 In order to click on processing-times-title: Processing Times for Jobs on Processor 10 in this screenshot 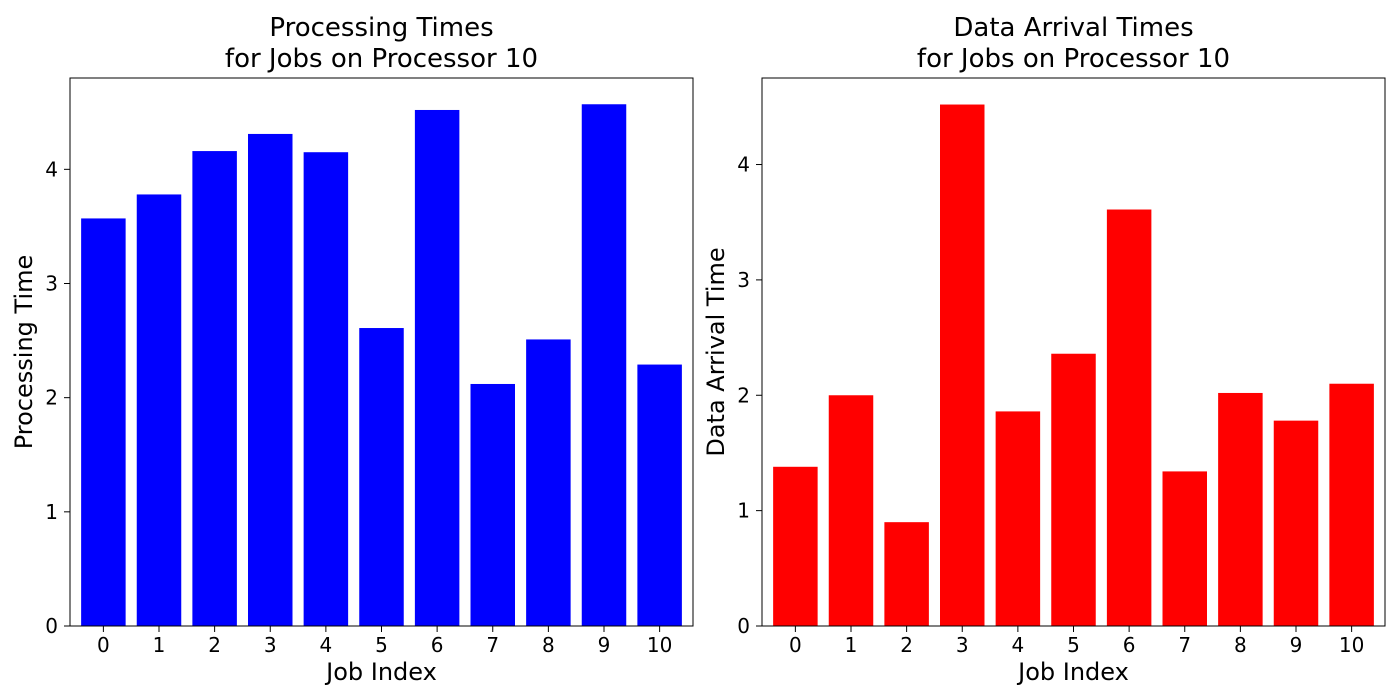, I will do `click(381, 43)`.